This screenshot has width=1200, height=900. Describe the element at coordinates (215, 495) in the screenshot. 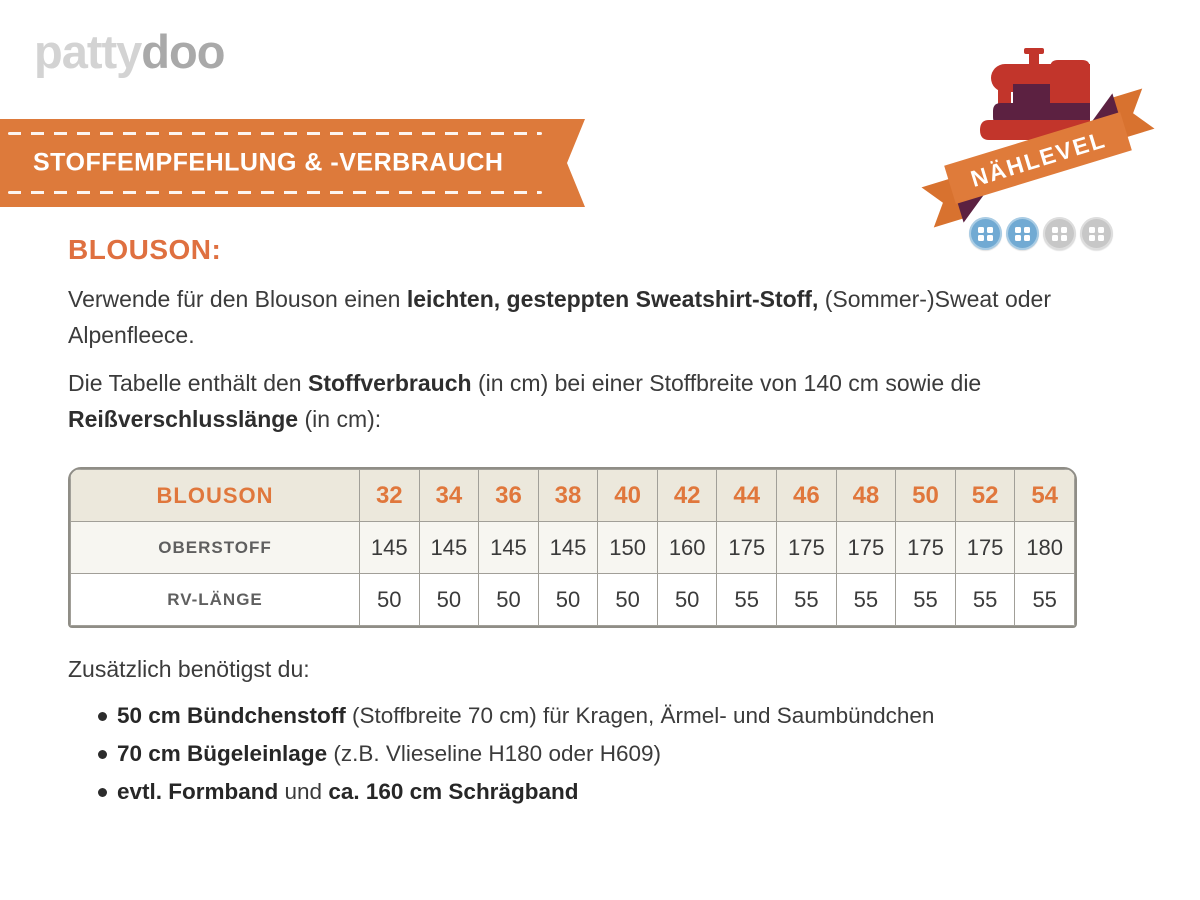

I see `table-title-cell: BLOUSON` at that location.